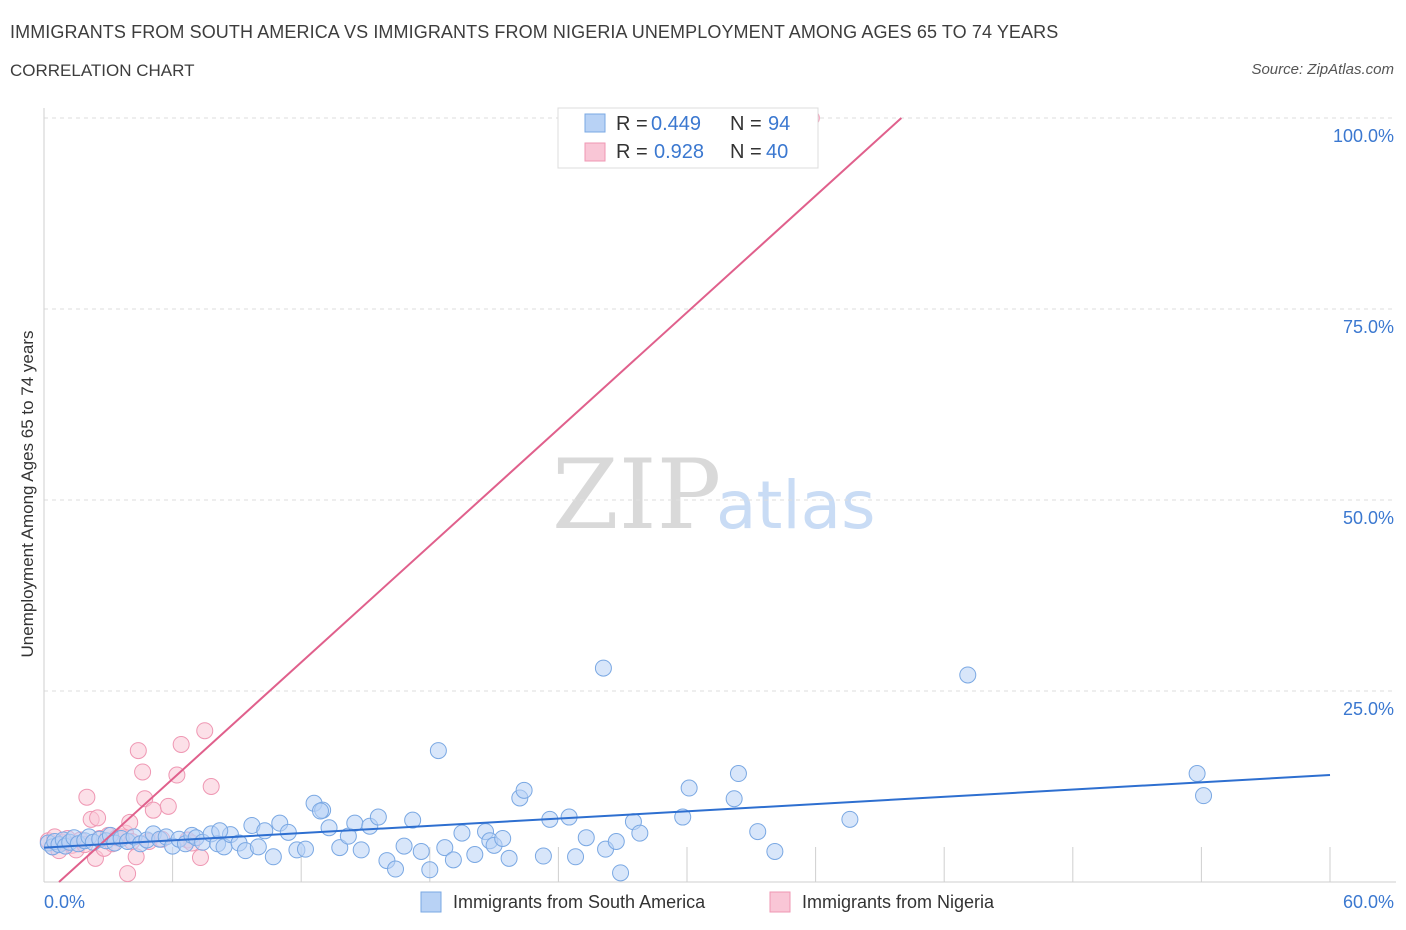 This screenshot has height=930, width=1406. Describe the element at coordinates (679, 152) in the screenshot. I see `stats-r-value-nigeria: 0.928` at that location.